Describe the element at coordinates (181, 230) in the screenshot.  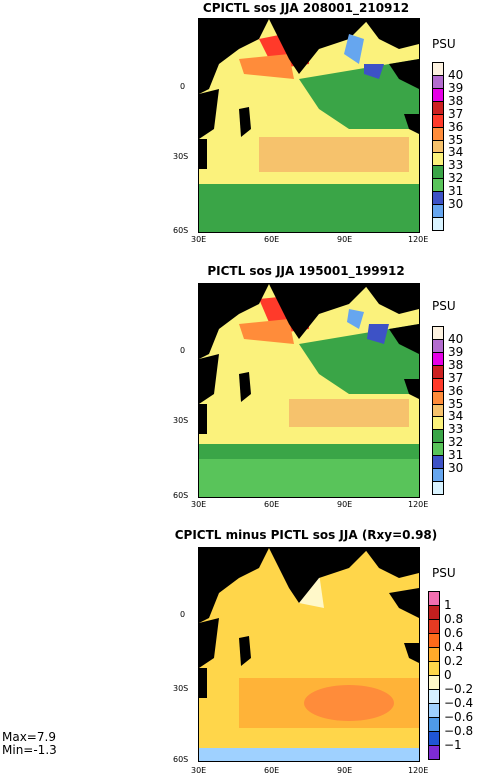
I see `panel1-ytick-60s: 60S` at that location.